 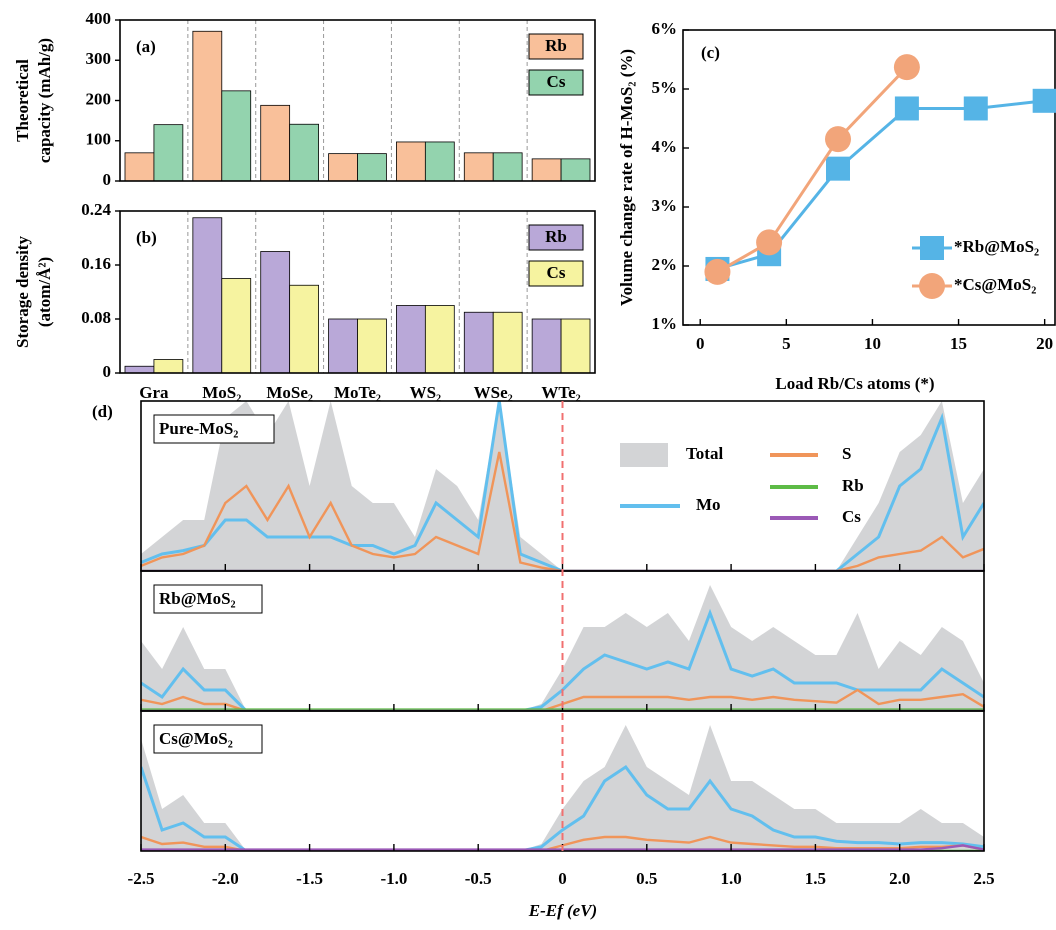 What do you see at coordinates (983, 878) in the screenshot?
I see `x-tick-label: 2.5` at bounding box center [983, 878].